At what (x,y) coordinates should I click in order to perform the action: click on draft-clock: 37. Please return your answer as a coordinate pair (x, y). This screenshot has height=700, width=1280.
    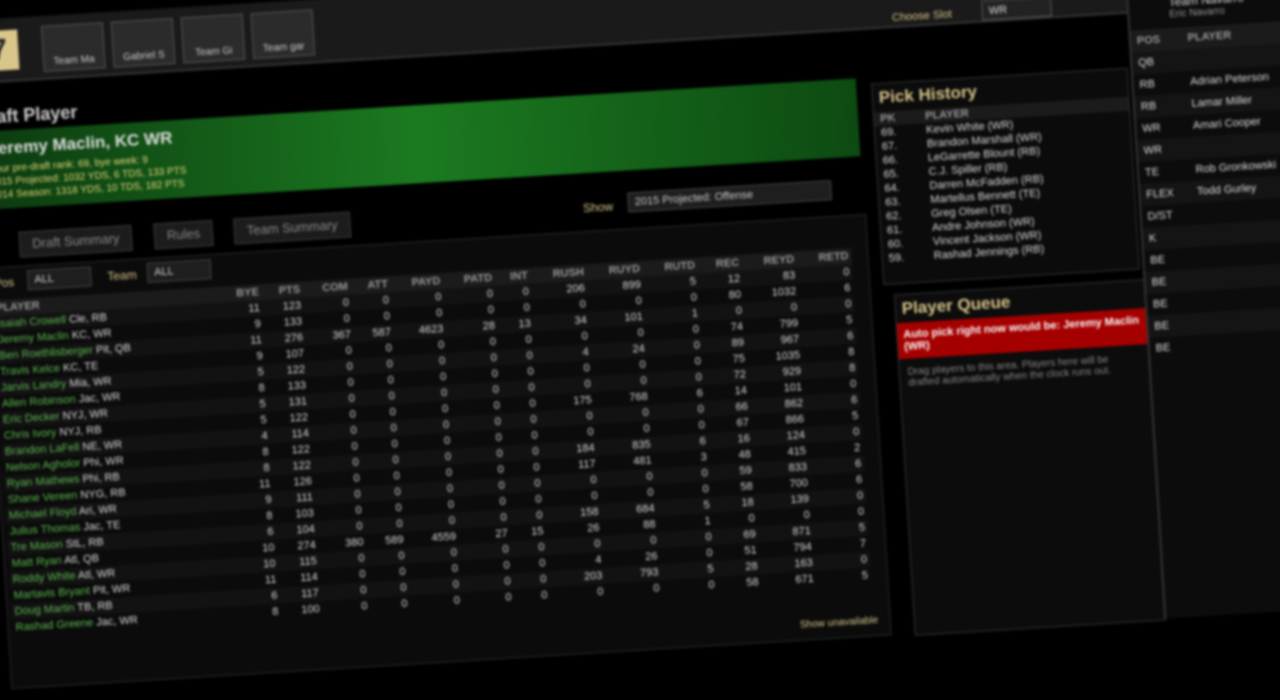
    Looking at the image, I should click on (10, 51).